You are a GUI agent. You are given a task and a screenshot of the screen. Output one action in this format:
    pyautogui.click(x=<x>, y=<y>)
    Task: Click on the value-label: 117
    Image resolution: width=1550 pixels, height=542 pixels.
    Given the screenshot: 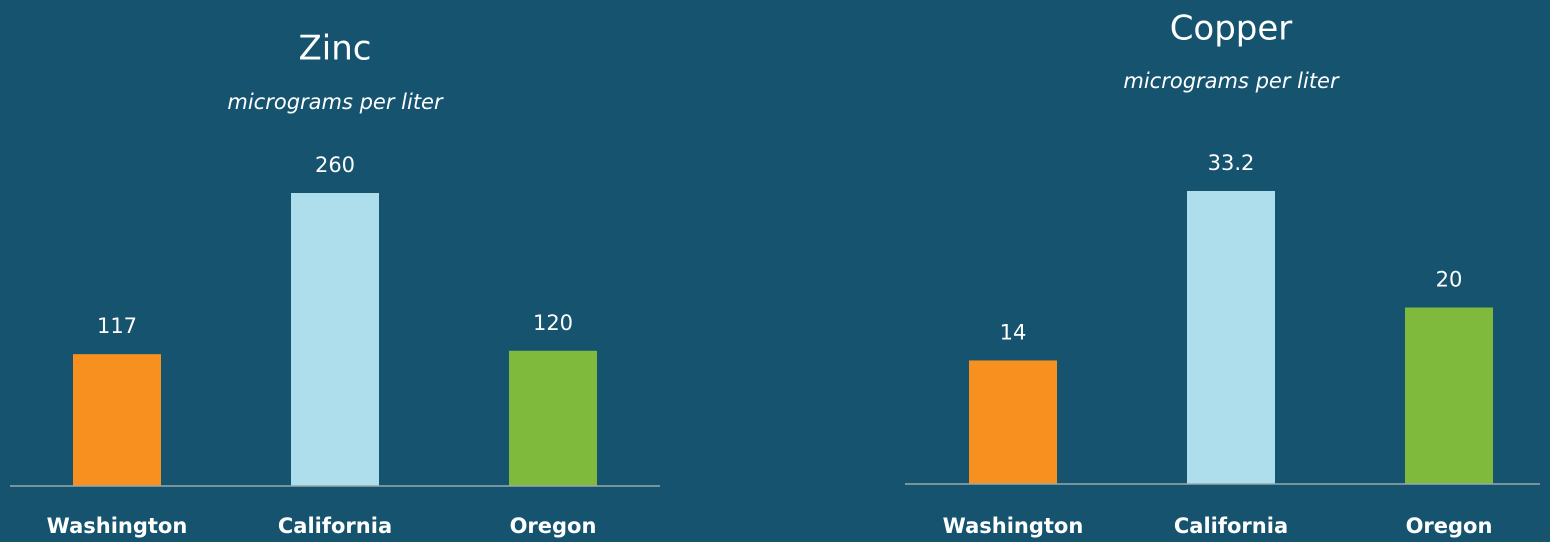 What is the action you would take?
    pyautogui.click(x=117, y=326)
    